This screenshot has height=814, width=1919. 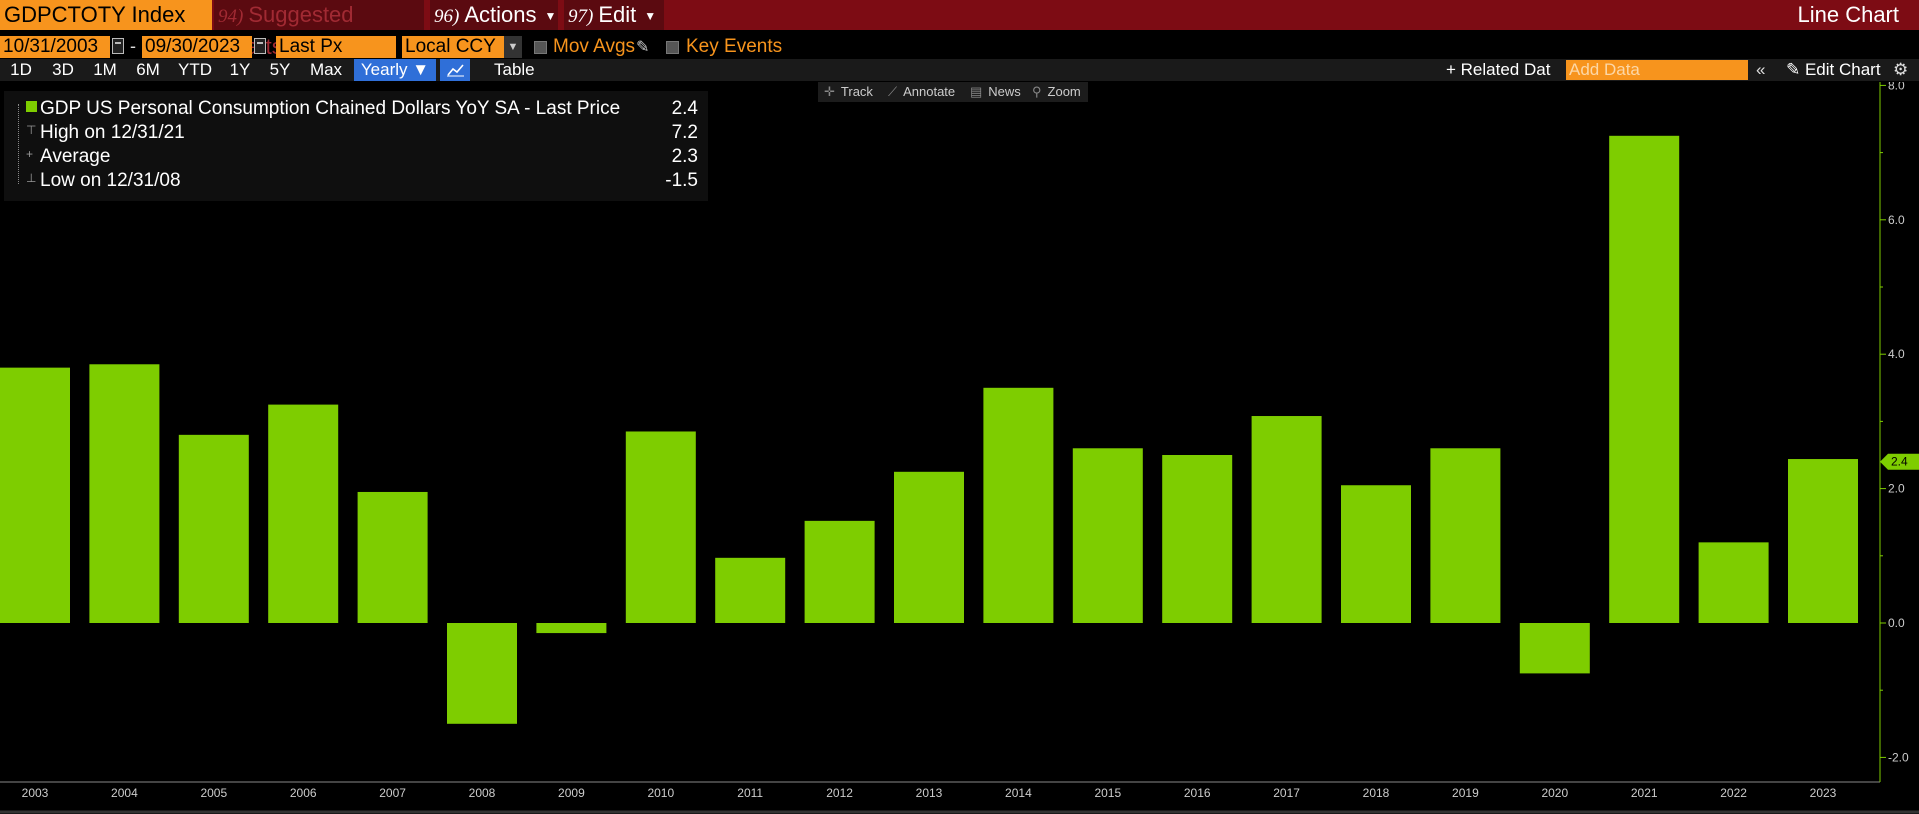 I want to click on bar-2021, so click(x=1644, y=379).